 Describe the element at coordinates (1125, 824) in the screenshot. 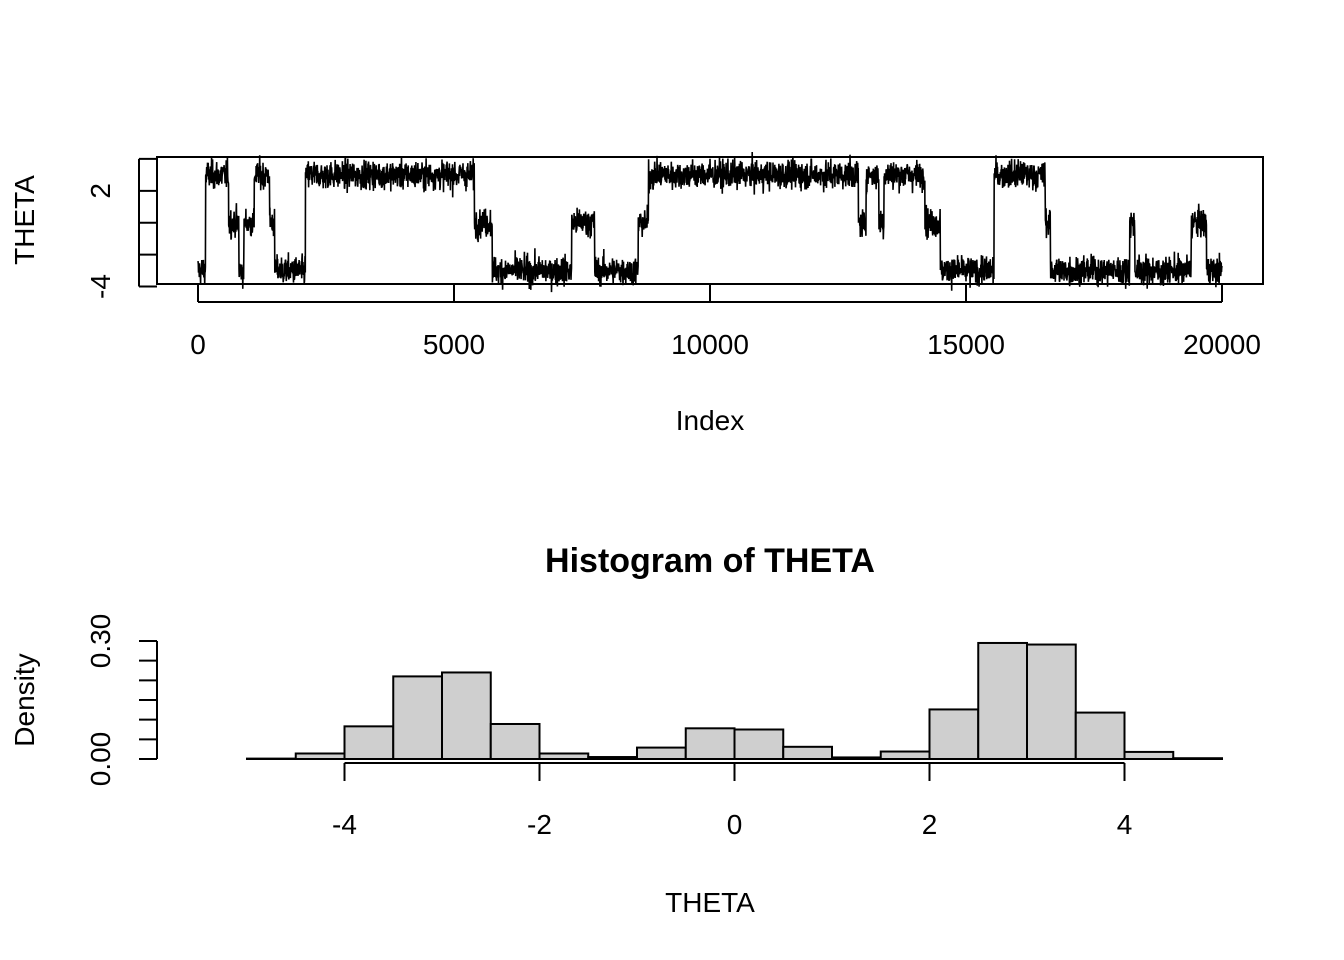

I see `histogram-x-tick-label: 4` at that location.